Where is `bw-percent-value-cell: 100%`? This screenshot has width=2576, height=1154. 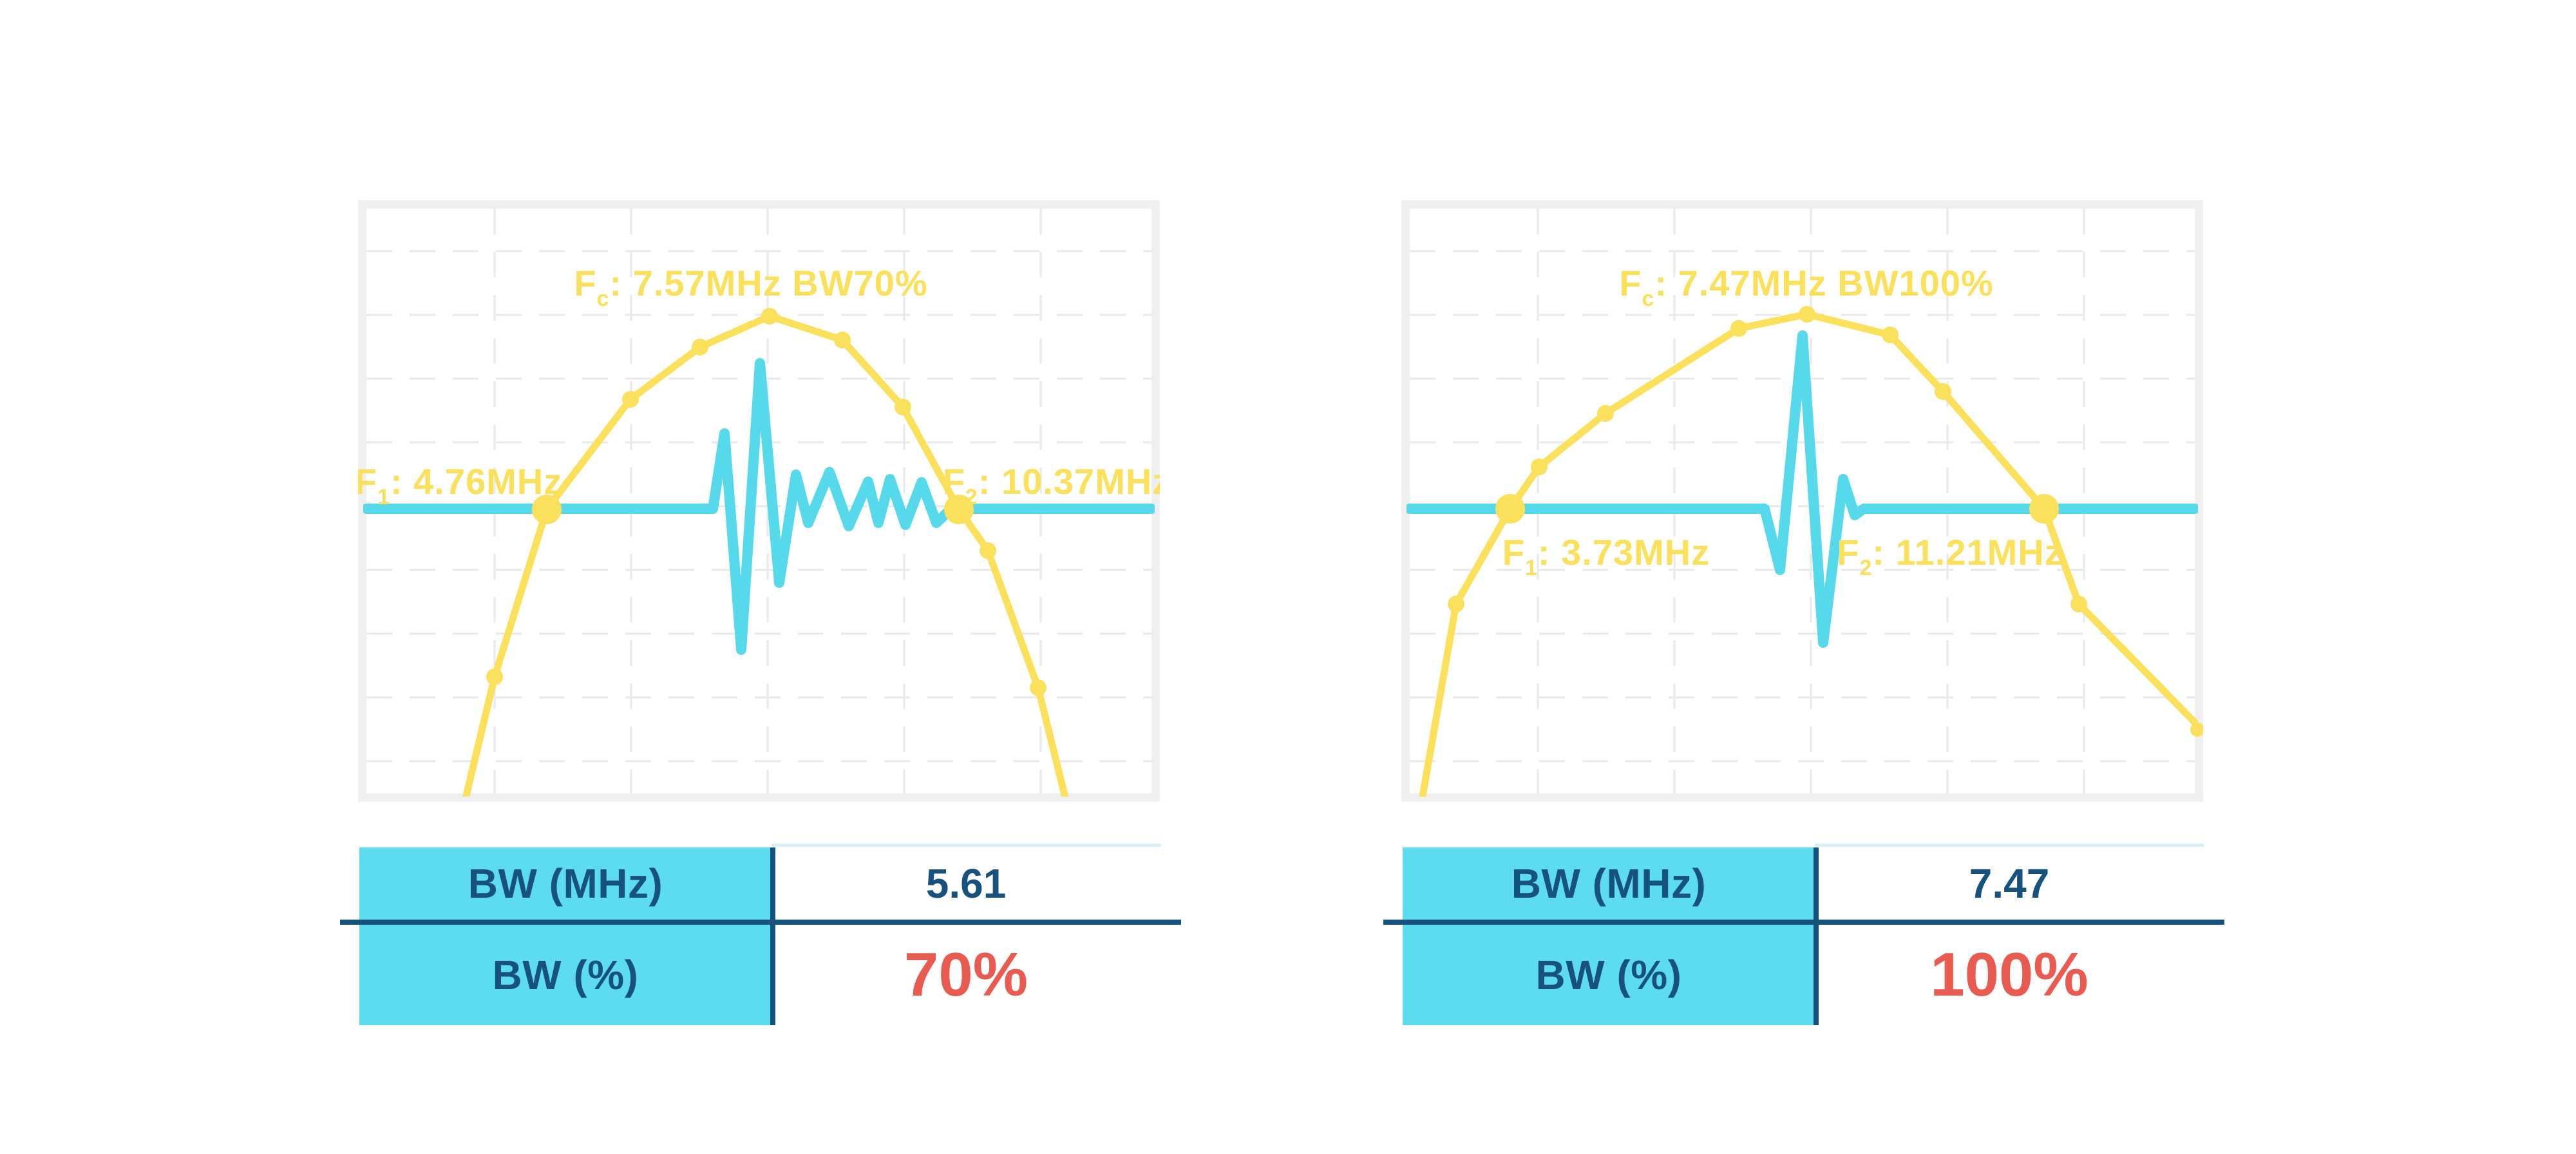 bw-percent-value-cell: 100% is located at coordinates (2010, 975).